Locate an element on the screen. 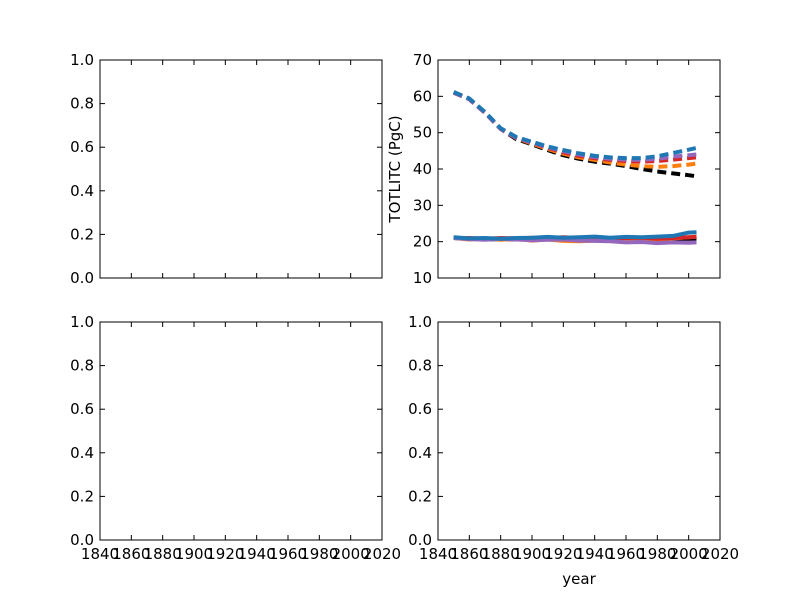  series-line-3-dashed is located at coordinates (574, 126).